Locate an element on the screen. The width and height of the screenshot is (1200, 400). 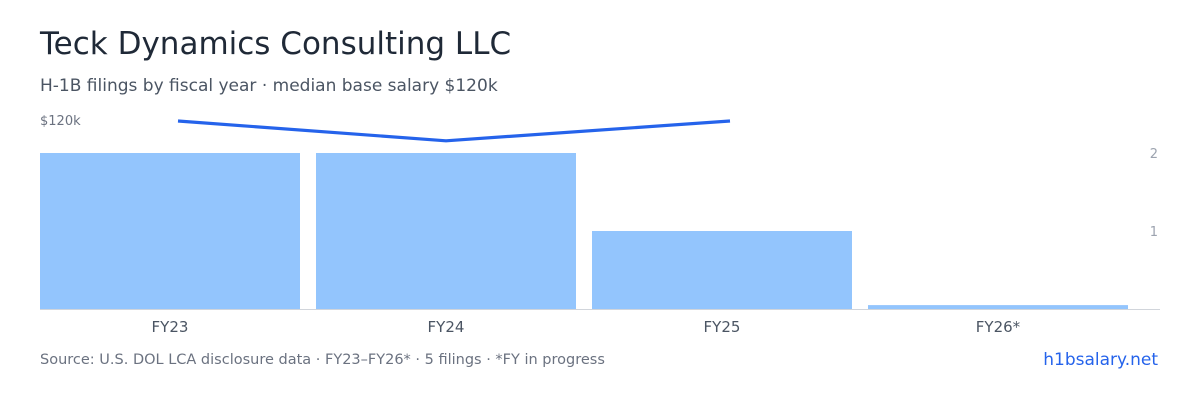
x-tick-label: FY23 is located at coordinates (170, 327).